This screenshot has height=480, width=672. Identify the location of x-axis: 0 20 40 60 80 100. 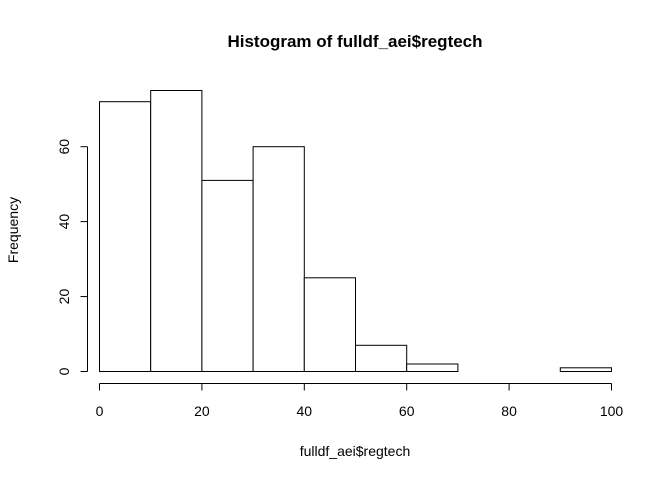
(360, 401).